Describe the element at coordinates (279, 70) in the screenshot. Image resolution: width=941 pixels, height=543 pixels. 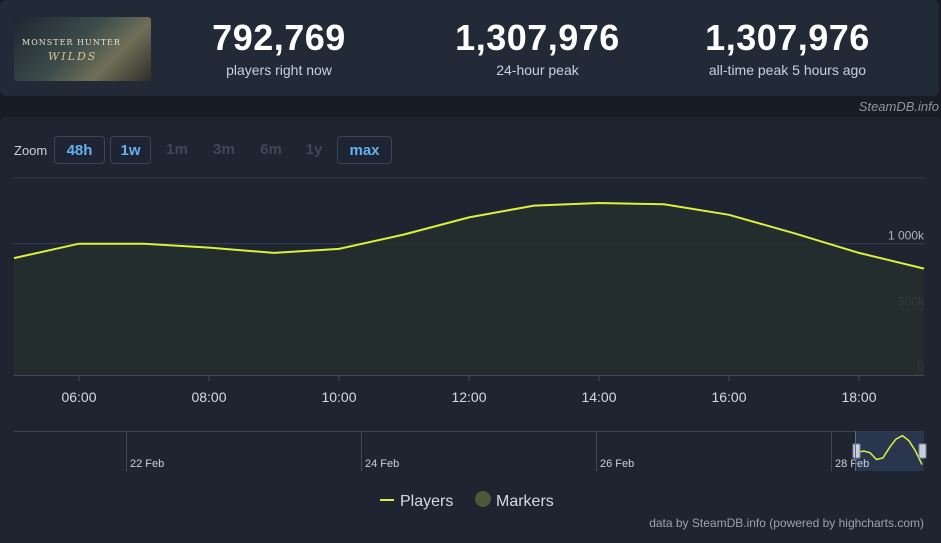
I see `stat-players-now-label: players right now` at that location.